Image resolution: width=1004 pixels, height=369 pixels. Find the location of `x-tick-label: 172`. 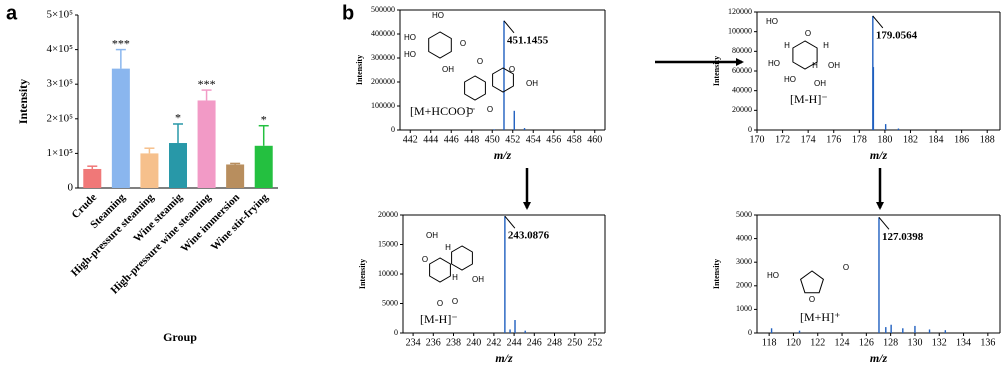

x-tick-label: 172 is located at coordinates (782, 139).